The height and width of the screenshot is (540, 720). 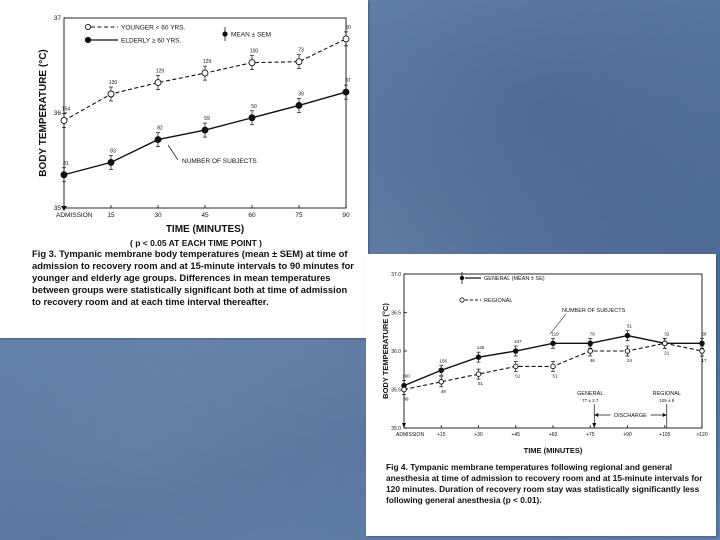 What do you see at coordinates (396, 429) in the screenshot?
I see `y-tick-label: 35.0` at bounding box center [396, 429].